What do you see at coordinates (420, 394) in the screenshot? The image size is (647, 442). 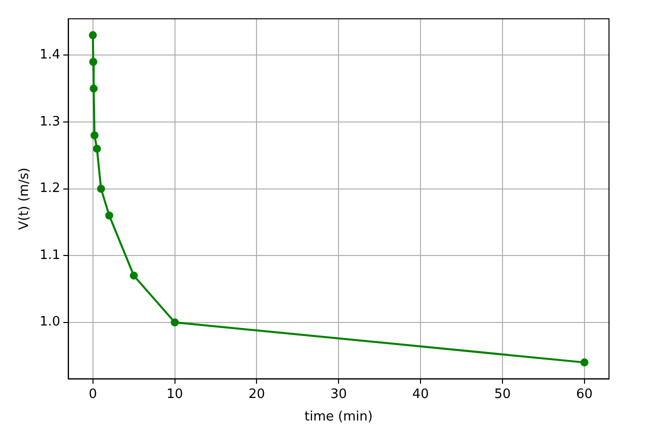 I see `x-tick-label: 40` at bounding box center [420, 394].